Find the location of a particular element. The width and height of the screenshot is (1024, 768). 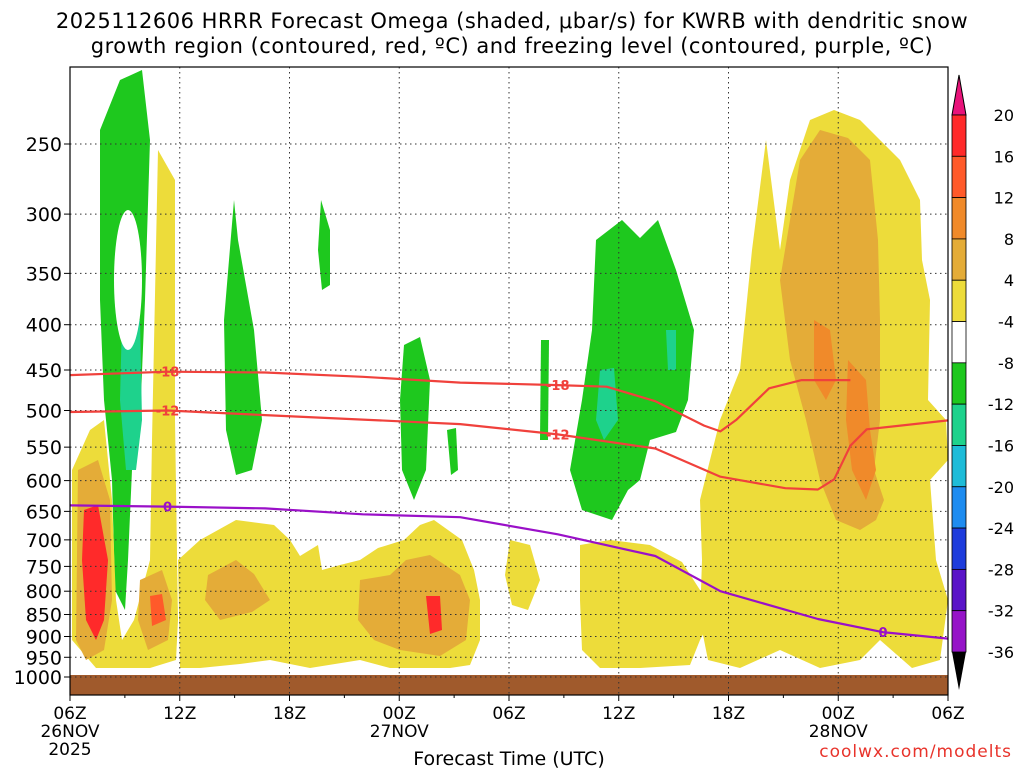

y-tick-label: 650 is located at coordinates (44, 512).